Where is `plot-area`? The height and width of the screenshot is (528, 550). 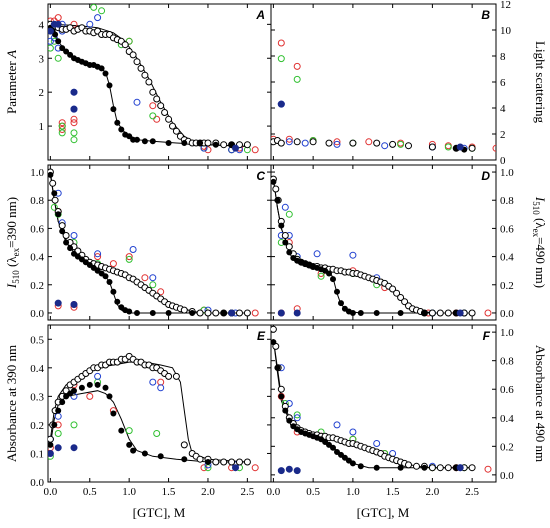
plot-area is located at coordinates (153, 79).